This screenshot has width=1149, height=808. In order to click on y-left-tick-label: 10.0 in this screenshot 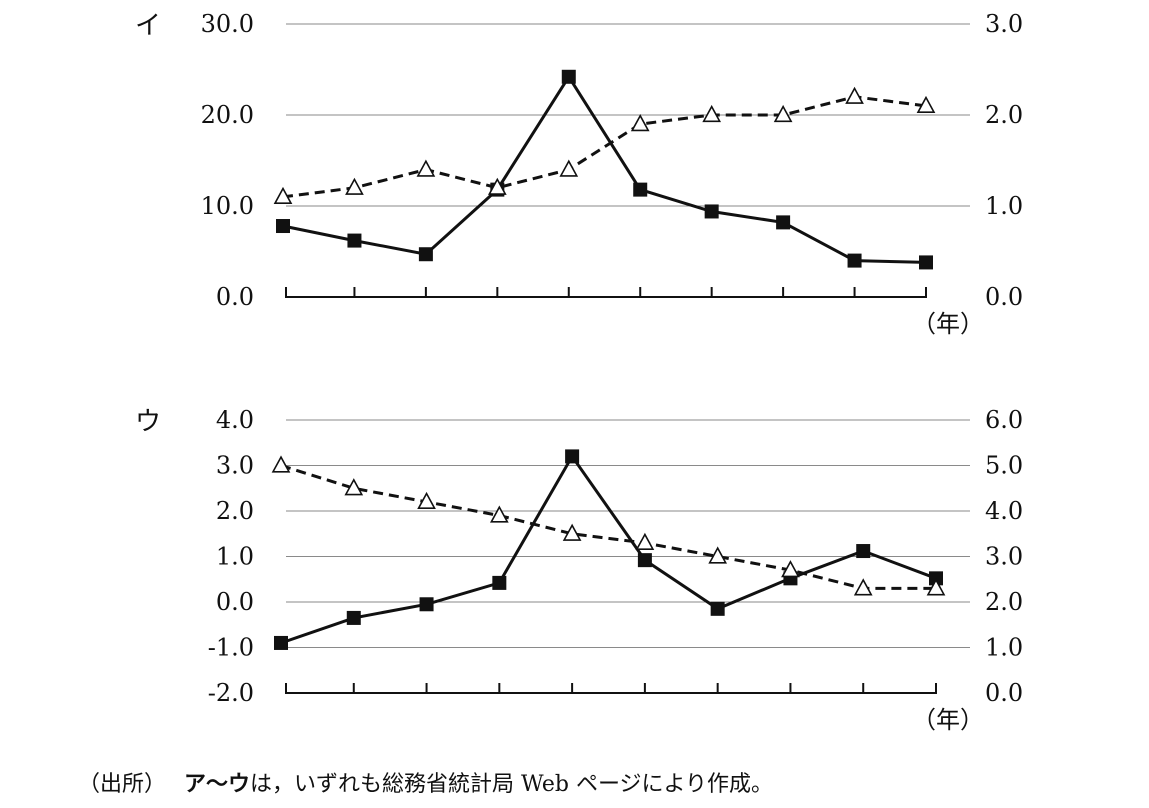, I will do `click(227, 206)`.